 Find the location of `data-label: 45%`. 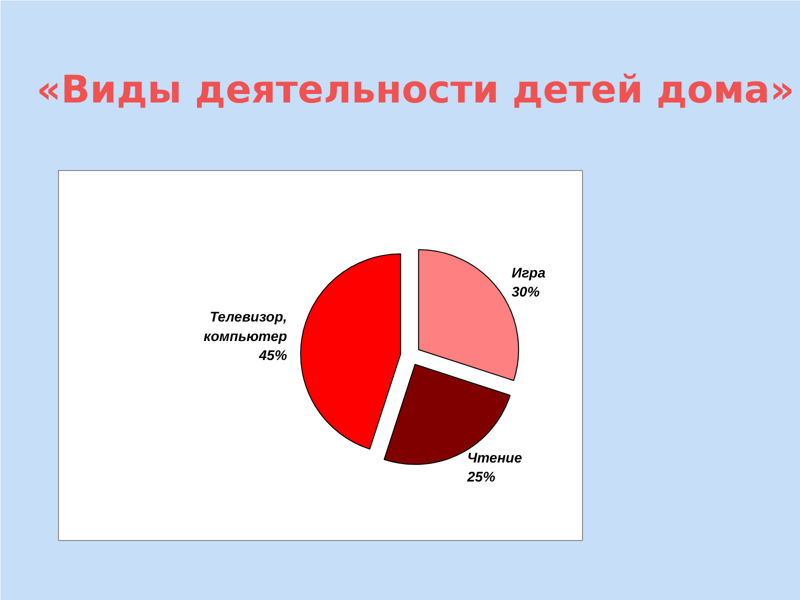

data-label: 45% is located at coordinates (273, 355).